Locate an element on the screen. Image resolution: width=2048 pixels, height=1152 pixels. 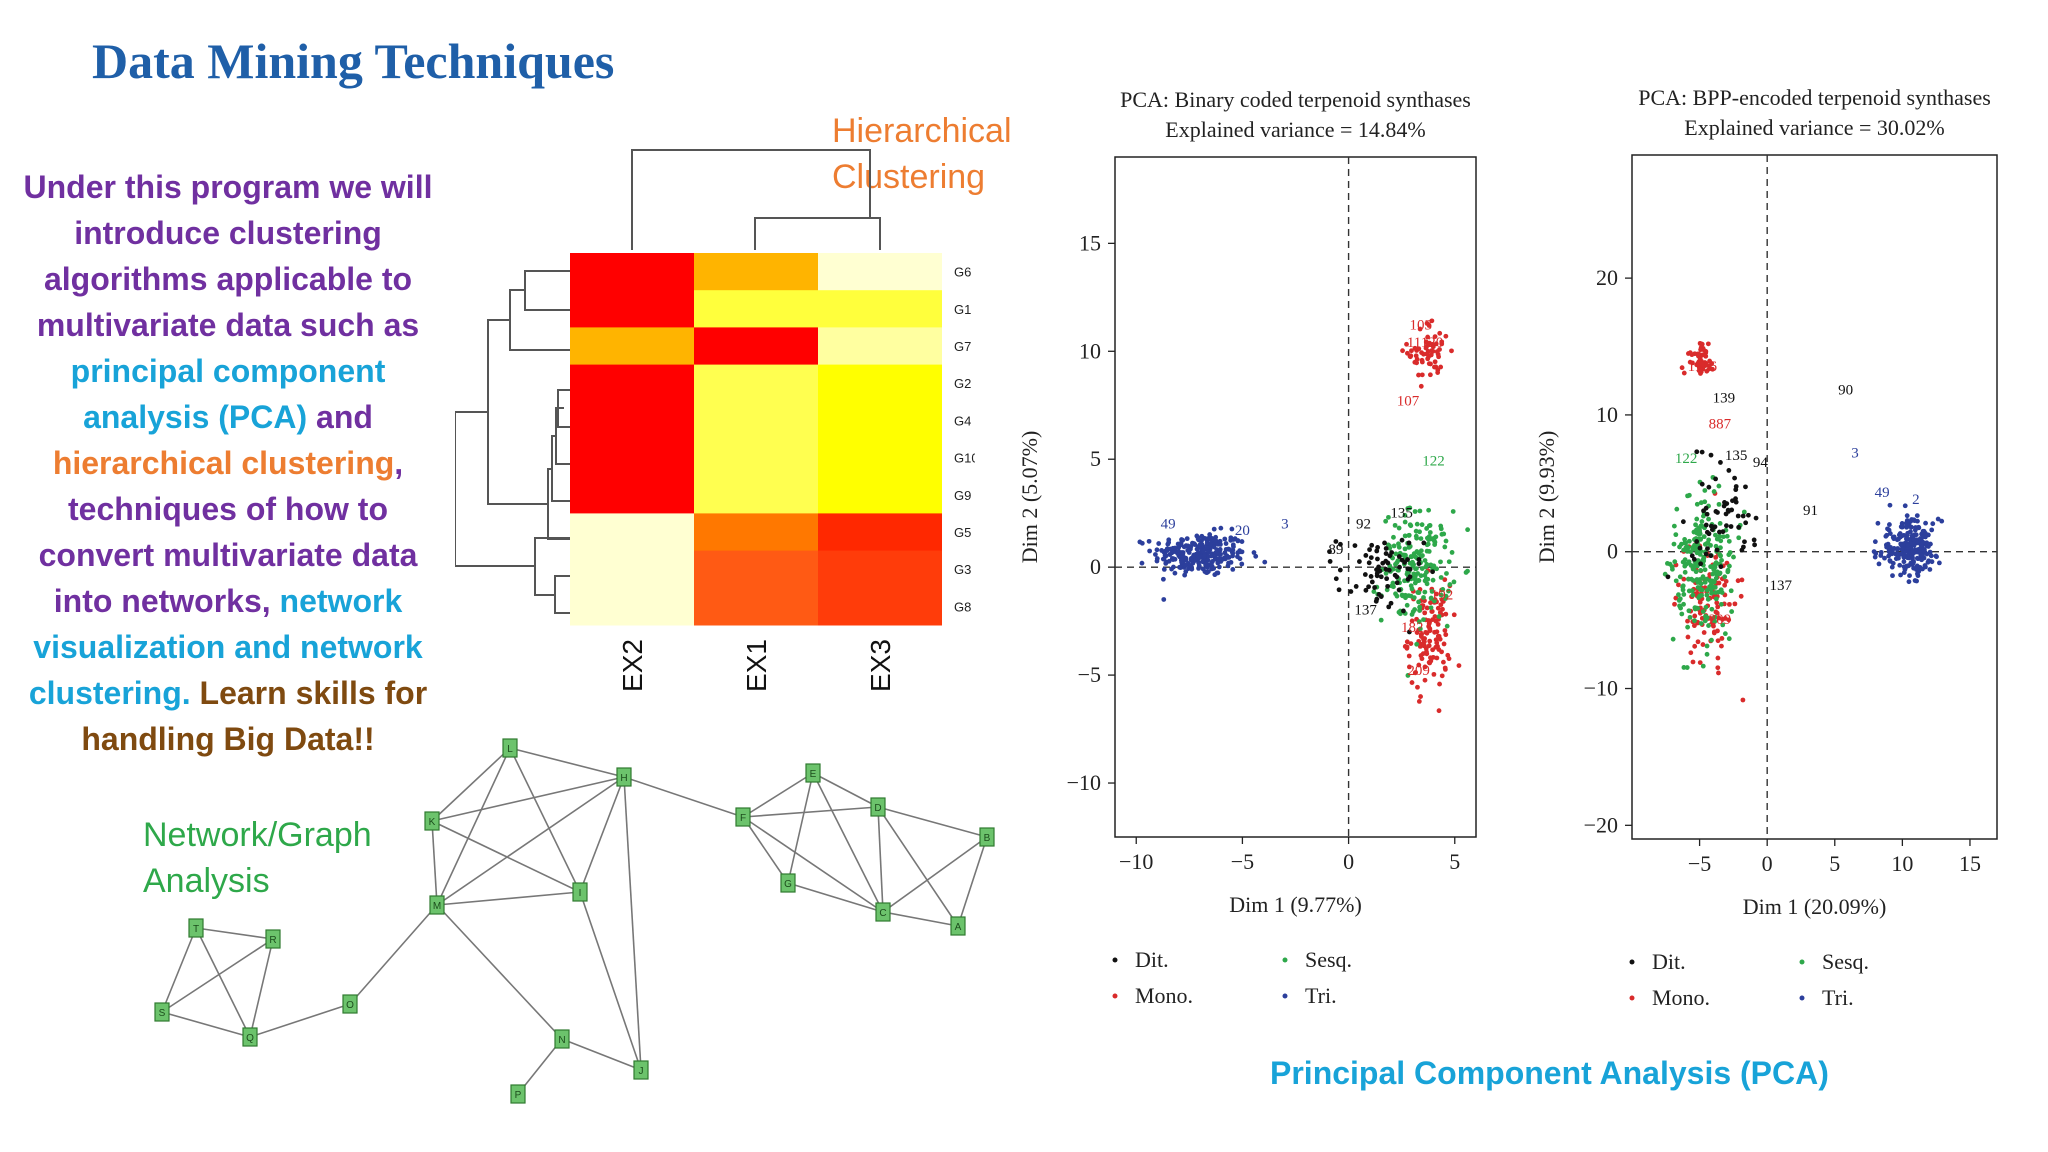
hc-label-line-1: Hierarchical is located at coordinates (922, 131).